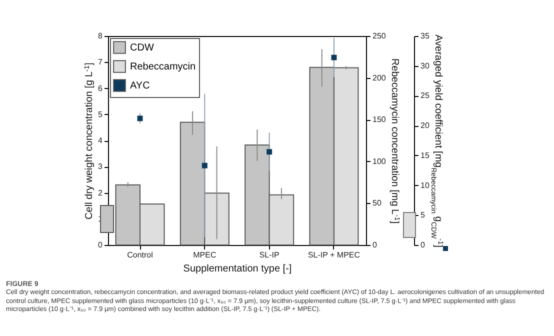 The image size is (554, 336). I want to click on legend-label: AYC, so click(140, 86).